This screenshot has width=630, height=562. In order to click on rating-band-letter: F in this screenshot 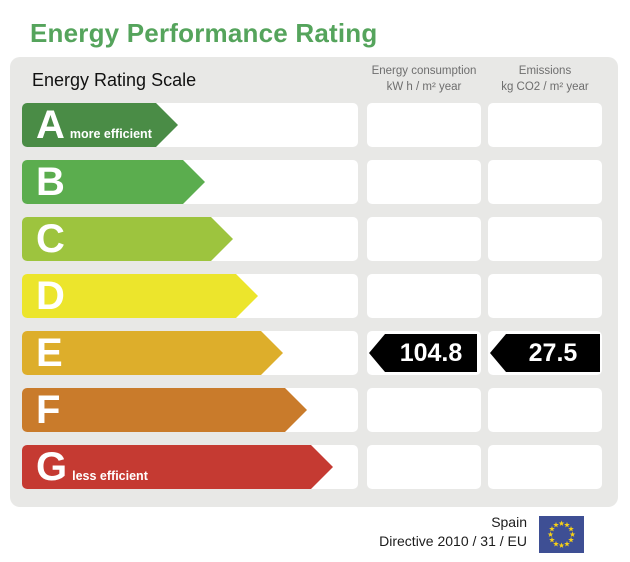, I will do `click(48, 410)`.